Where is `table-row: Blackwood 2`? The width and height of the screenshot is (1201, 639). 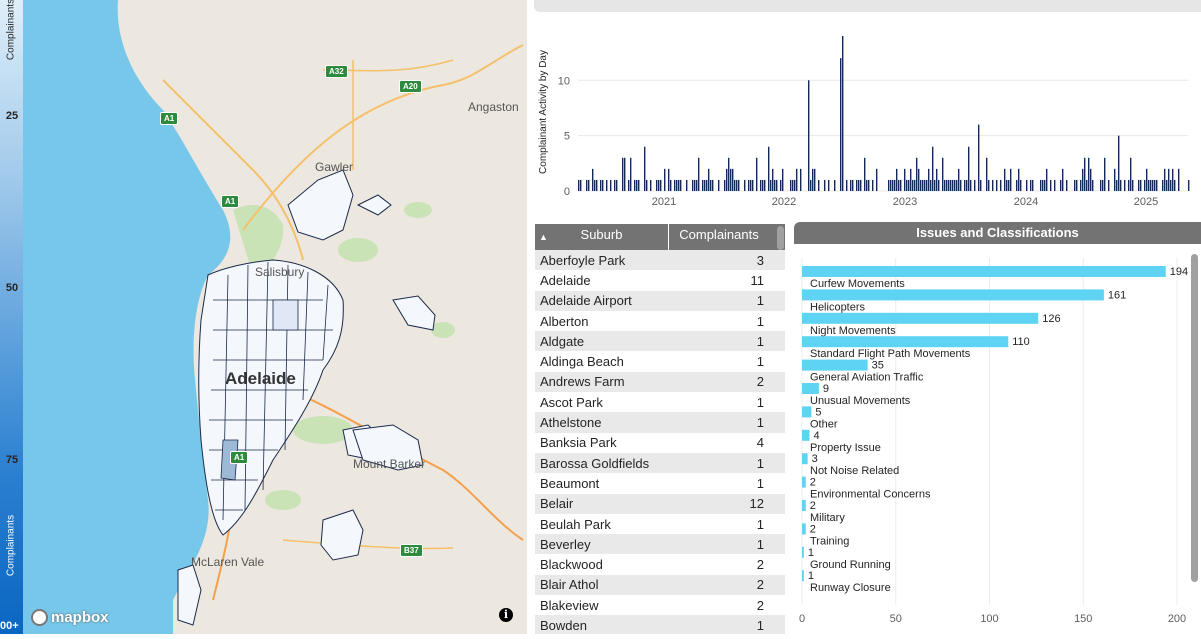
table-row: Blackwood 2 is located at coordinates (660, 564).